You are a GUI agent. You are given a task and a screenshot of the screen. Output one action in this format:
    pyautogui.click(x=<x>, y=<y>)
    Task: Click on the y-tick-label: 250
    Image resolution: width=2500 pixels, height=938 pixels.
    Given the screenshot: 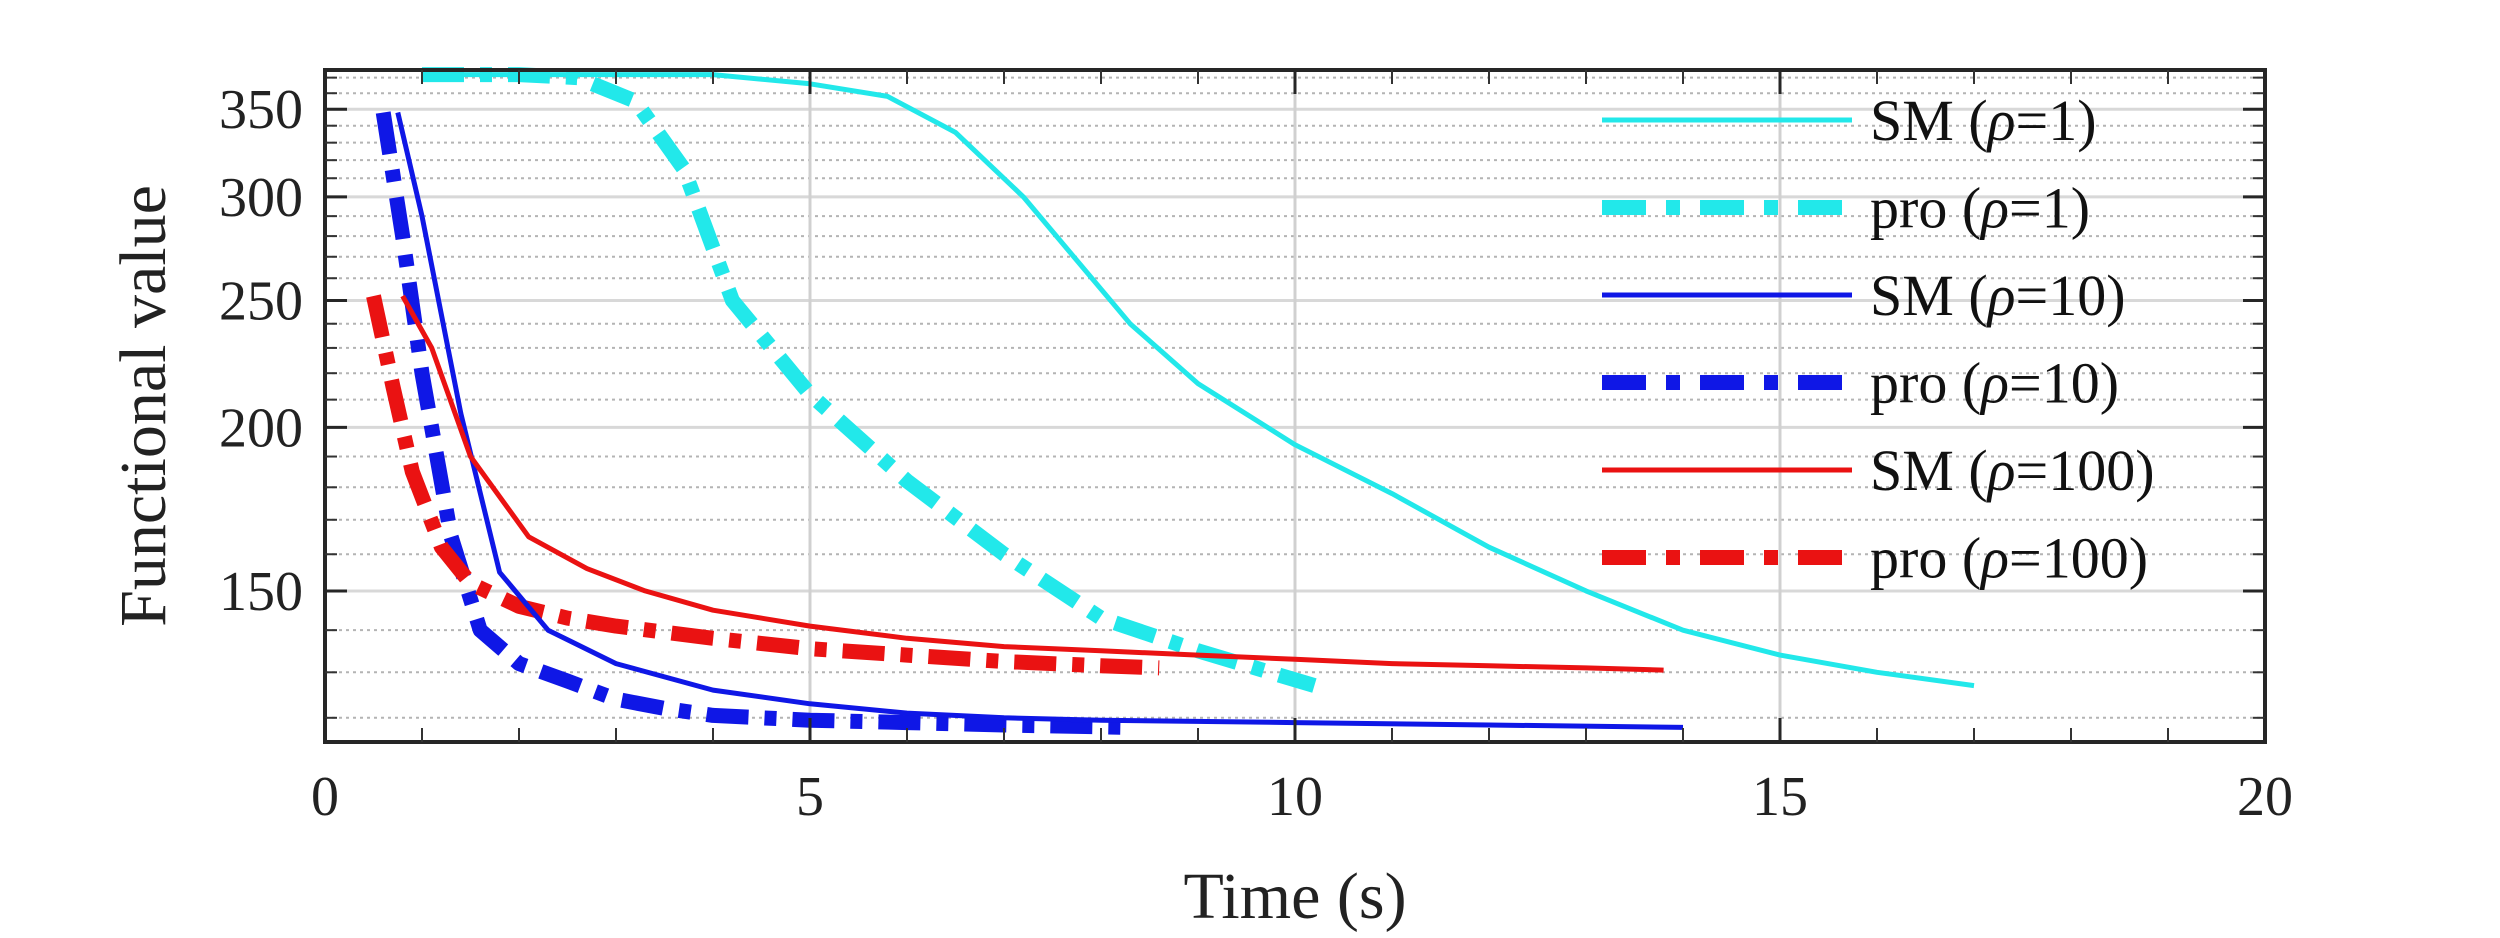 What is the action you would take?
    pyautogui.click(x=261, y=302)
    